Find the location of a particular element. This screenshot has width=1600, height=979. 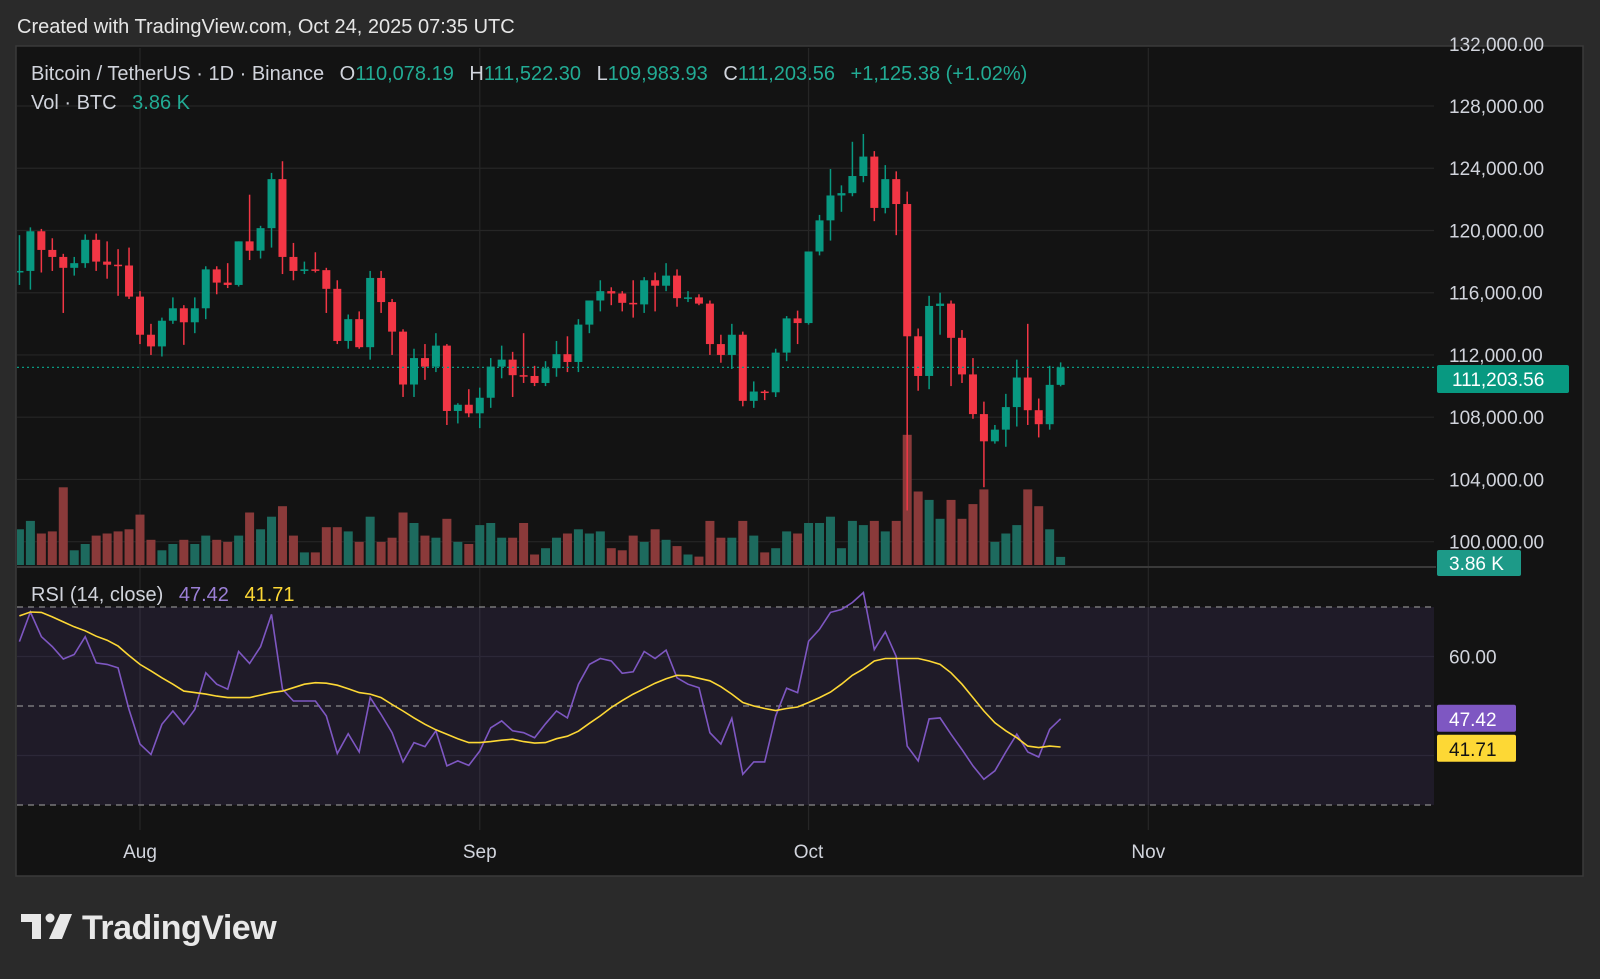

tradingview-logo: TradingView is located at coordinates (149, 928).